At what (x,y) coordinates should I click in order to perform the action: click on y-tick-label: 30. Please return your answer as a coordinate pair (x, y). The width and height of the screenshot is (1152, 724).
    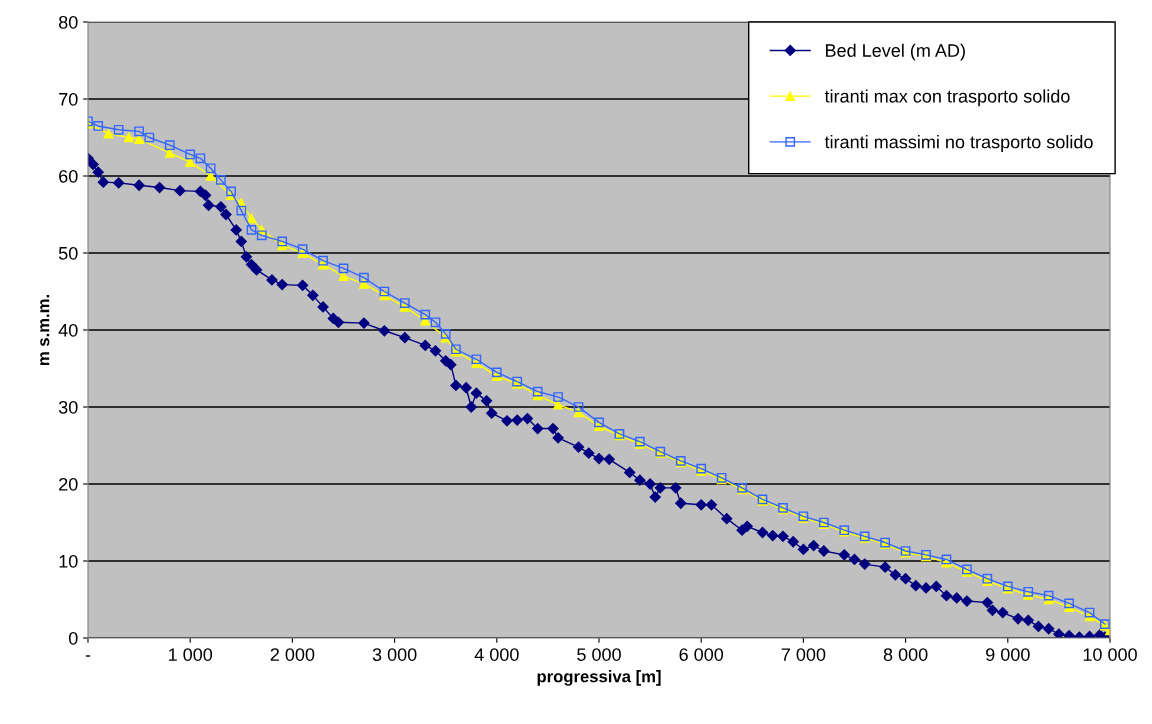
    Looking at the image, I should click on (68, 407).